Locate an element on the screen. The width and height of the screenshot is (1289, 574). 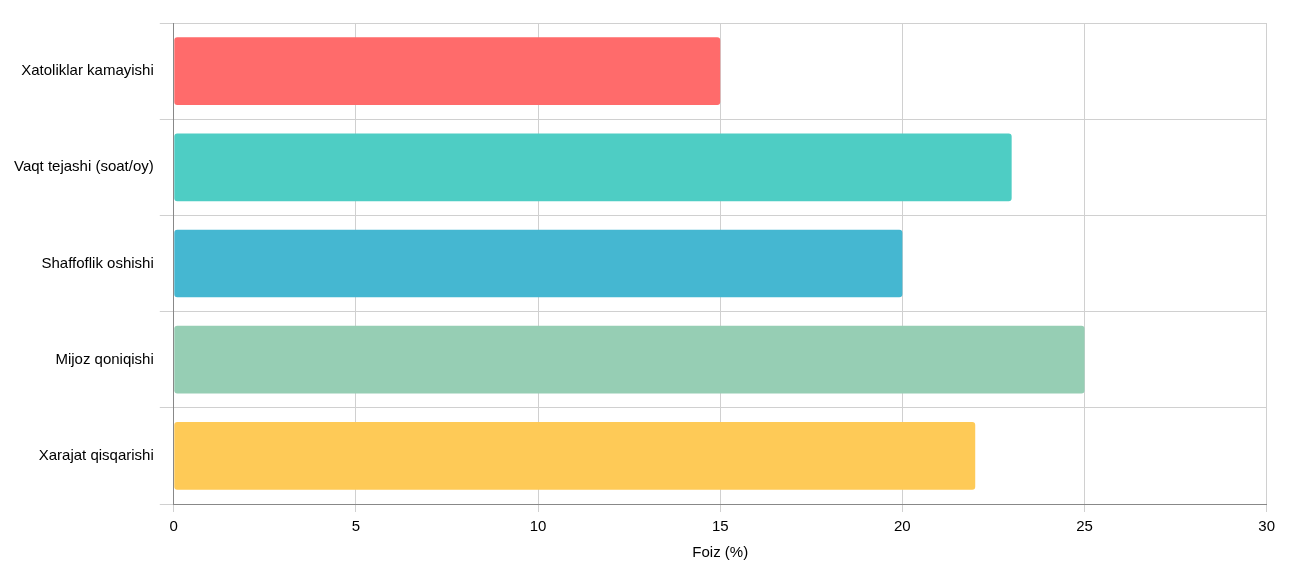
y-tick-label: Vaqt tejashi (soat/oy) is located at coordinates (83, 166).